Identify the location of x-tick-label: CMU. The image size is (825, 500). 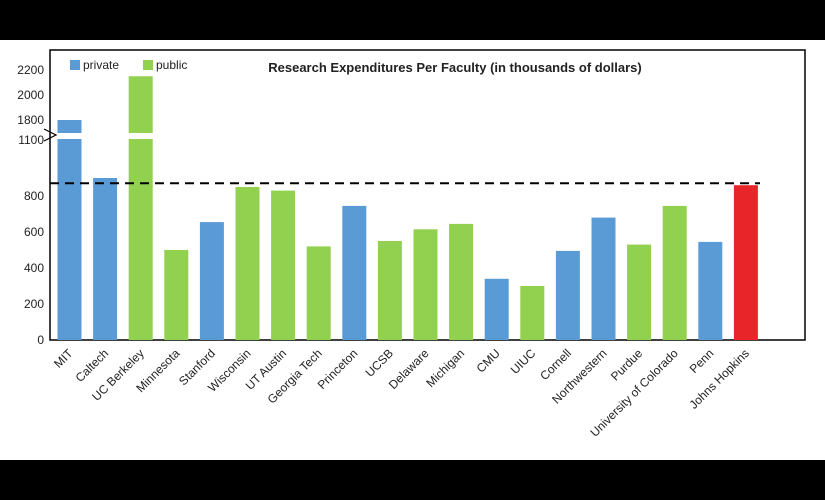
(488, 360).